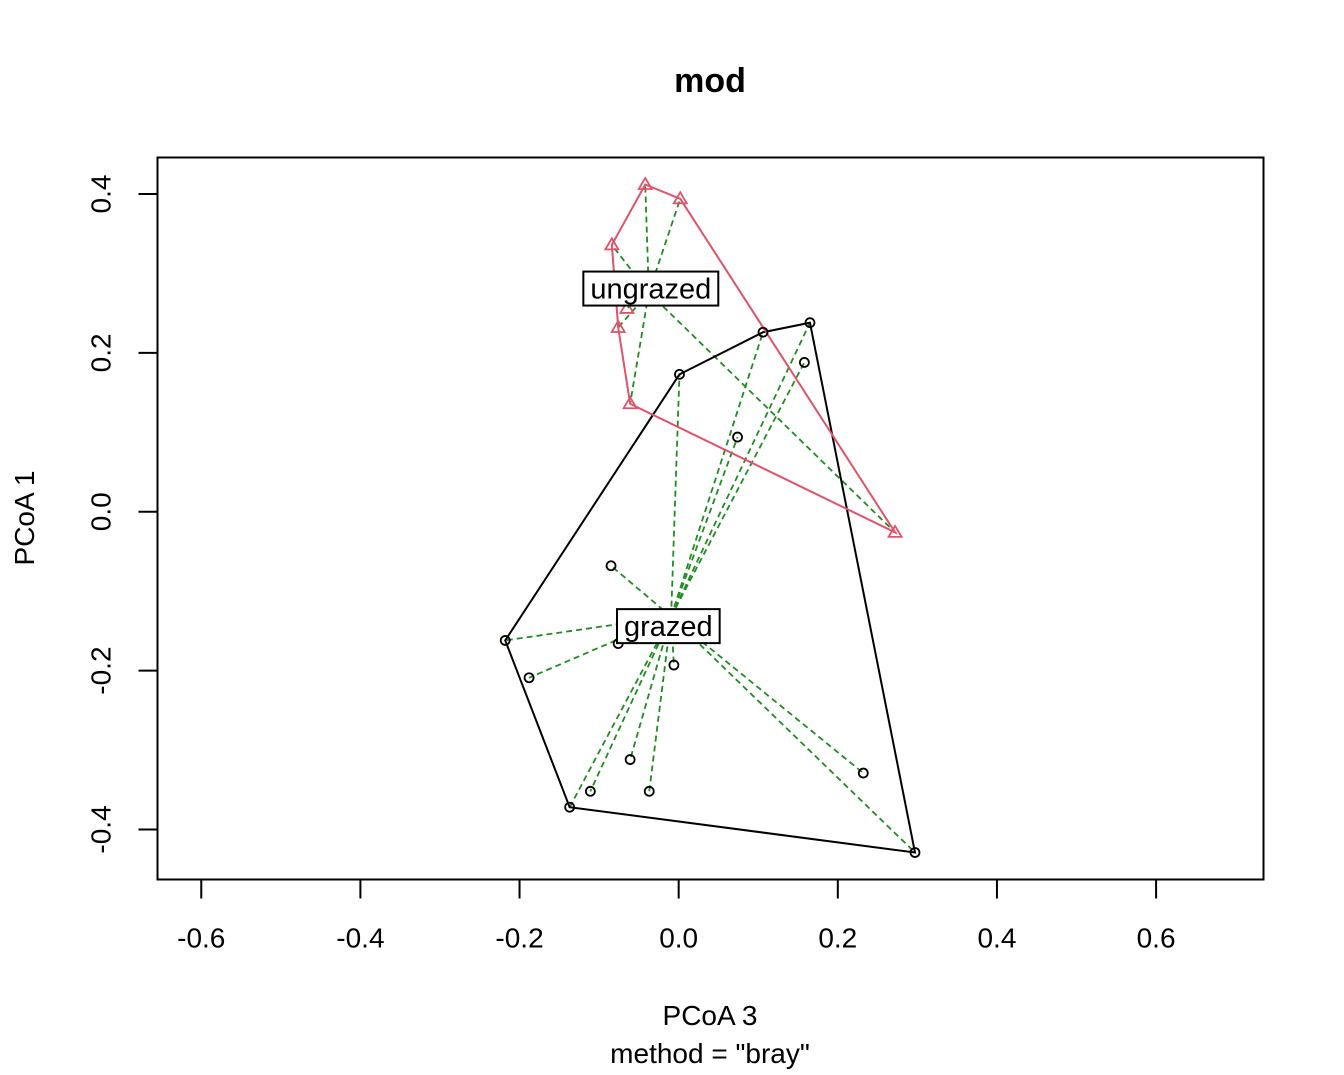  I want to click on y-axis: -0.4 -0.2 0.0 0.2 0.4, so click(122, 514).